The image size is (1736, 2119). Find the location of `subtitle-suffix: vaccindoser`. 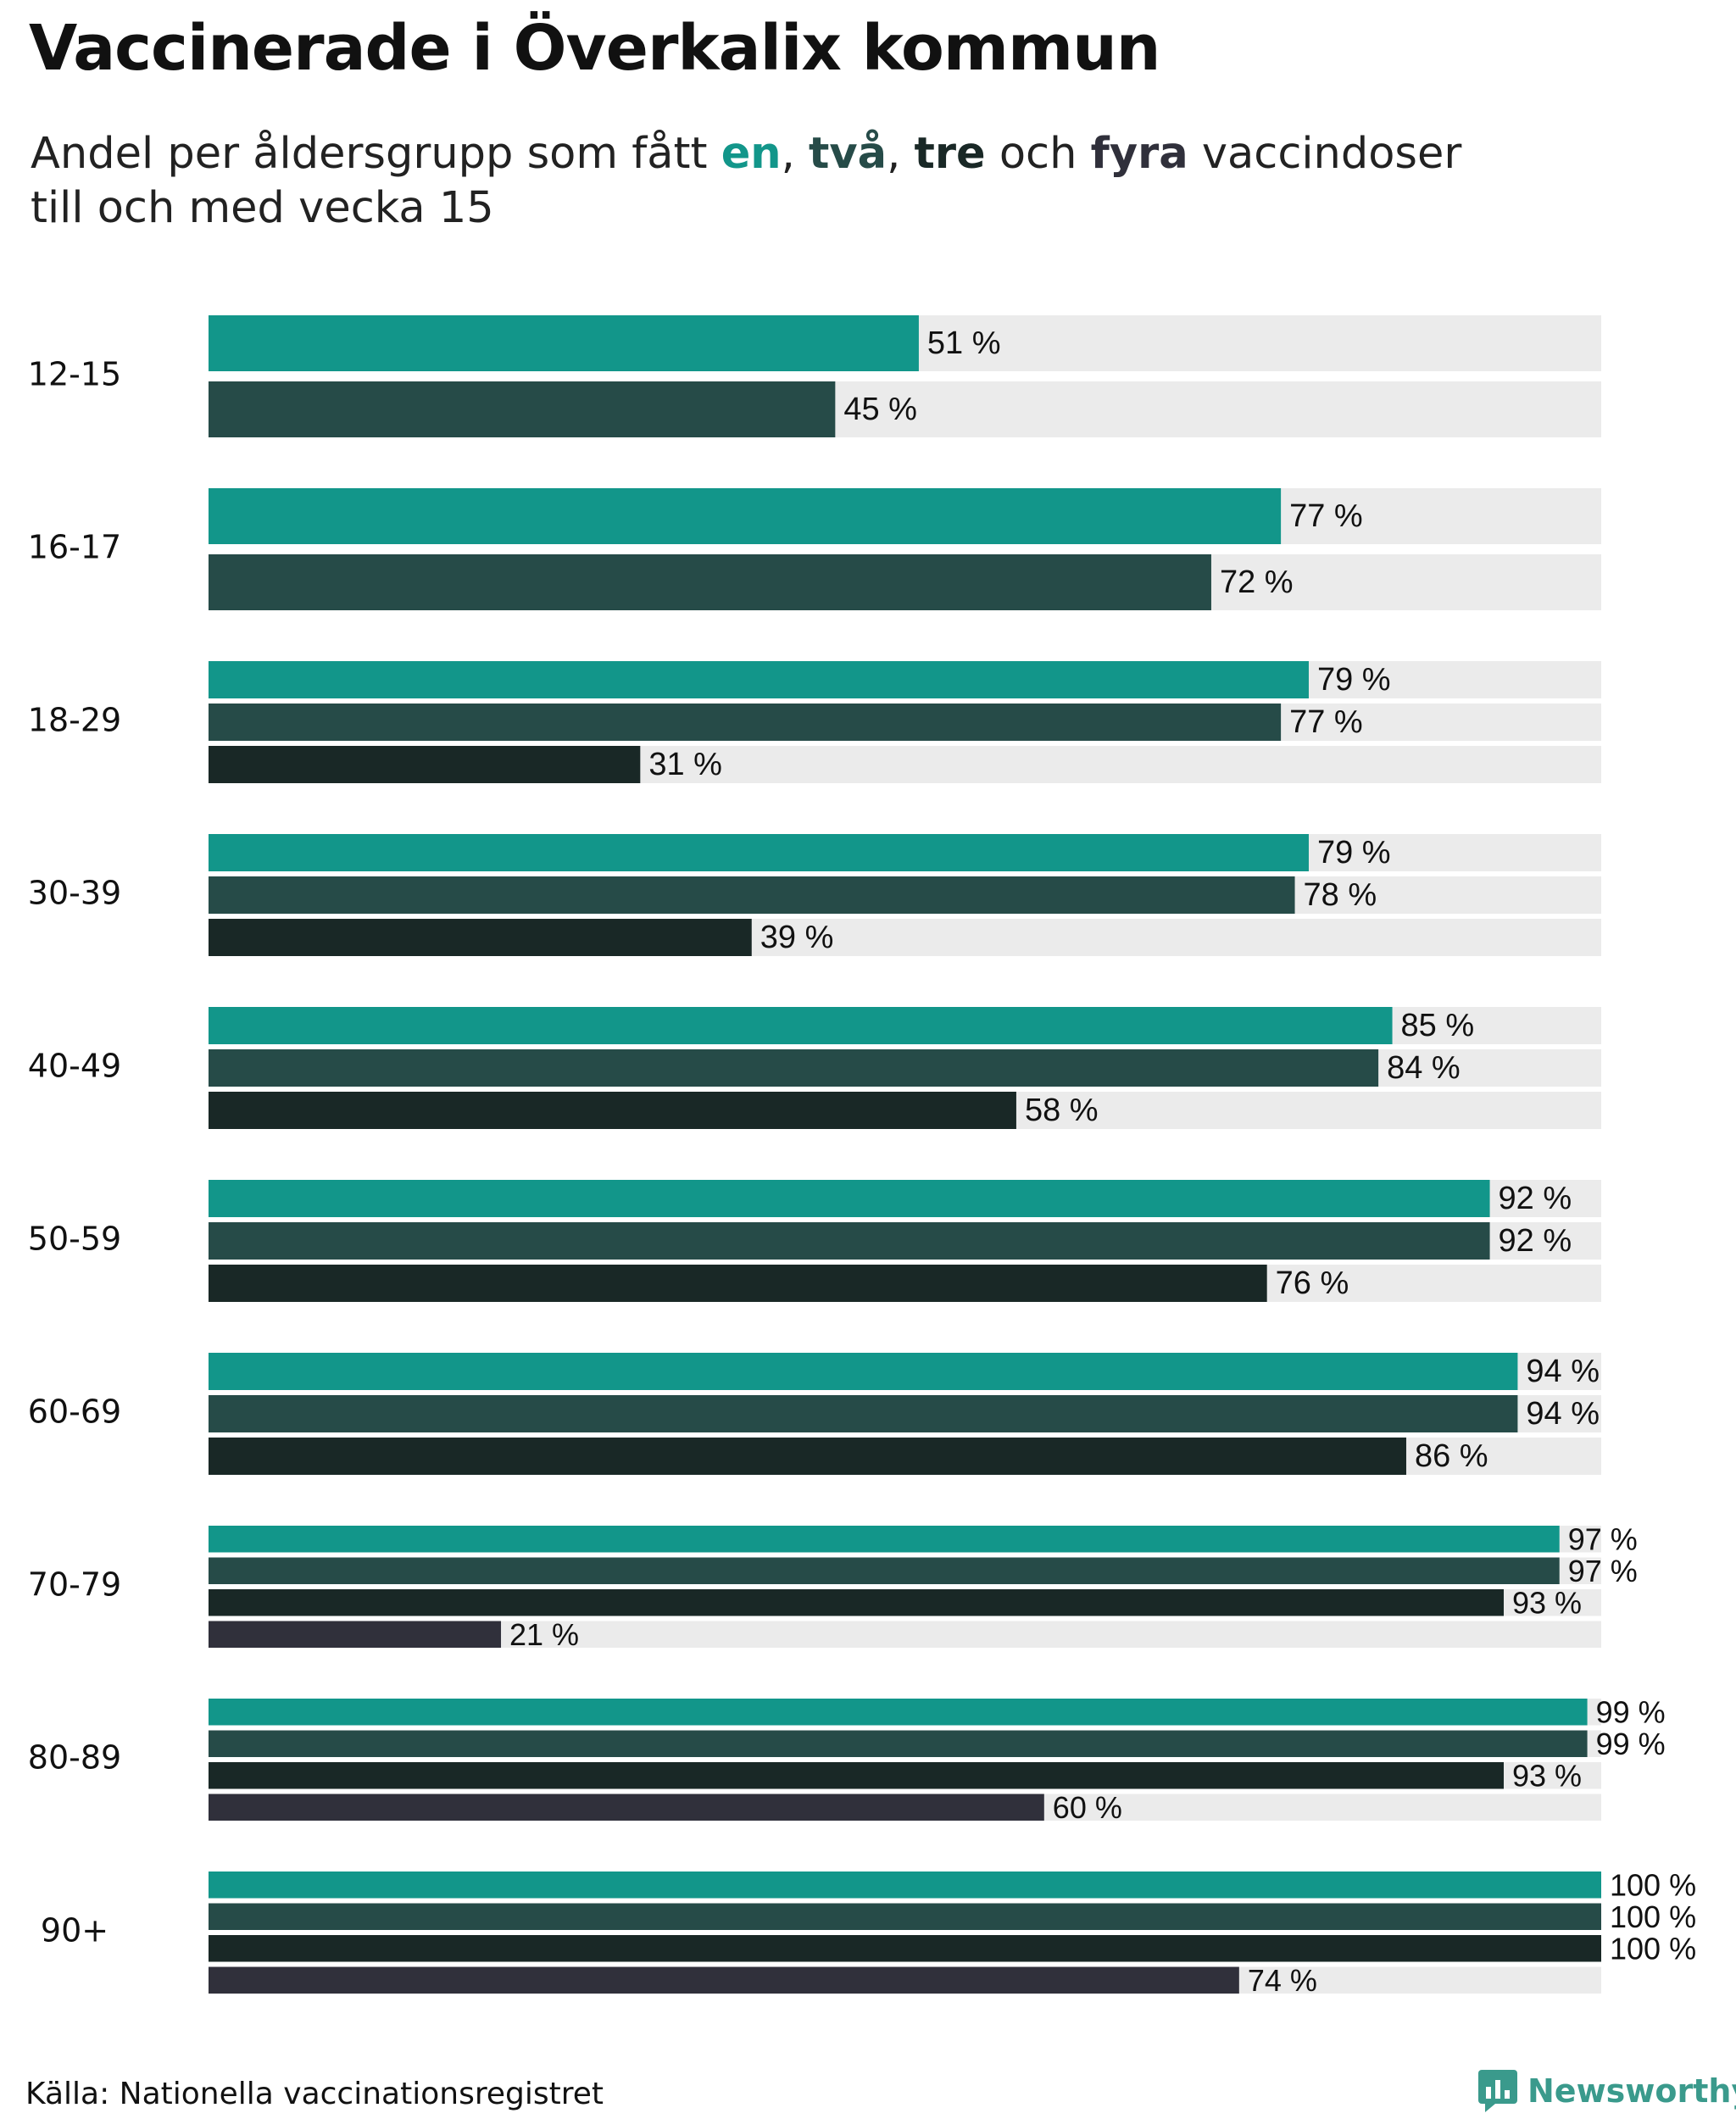

subtitle-suffix: vaccindoser is located at coordinates (1325, 154).